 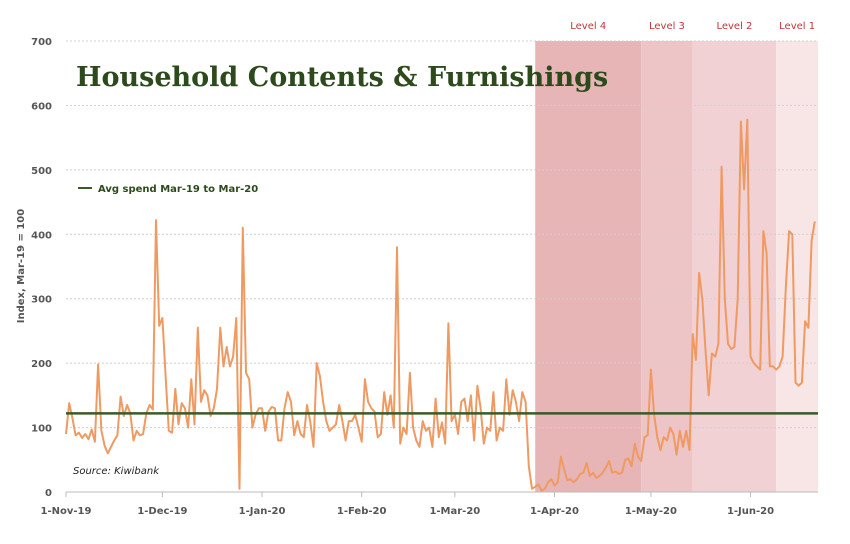 What do you see at coordinates (41, 42) in the screenshot?
I see `y-tick-label: 700` at bounding box center [41, 42].